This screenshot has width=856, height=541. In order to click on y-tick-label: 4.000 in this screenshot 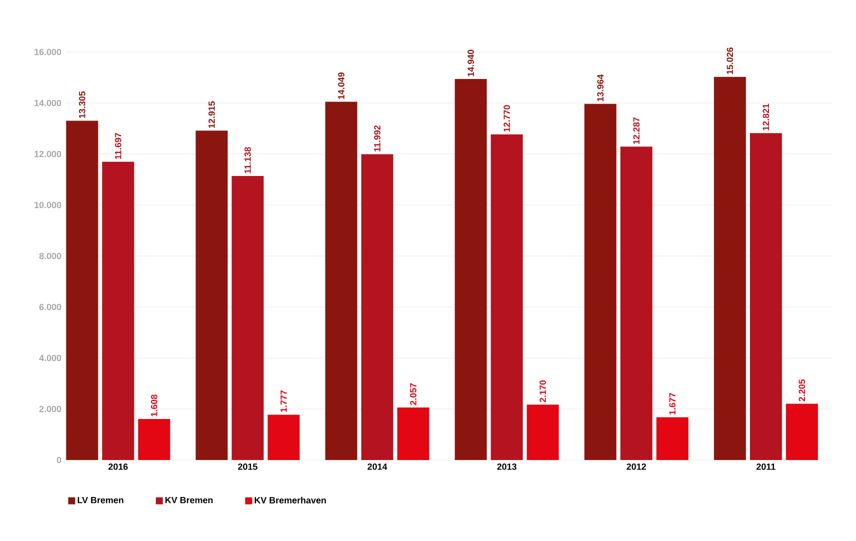, I will do `click(50, 358)`.